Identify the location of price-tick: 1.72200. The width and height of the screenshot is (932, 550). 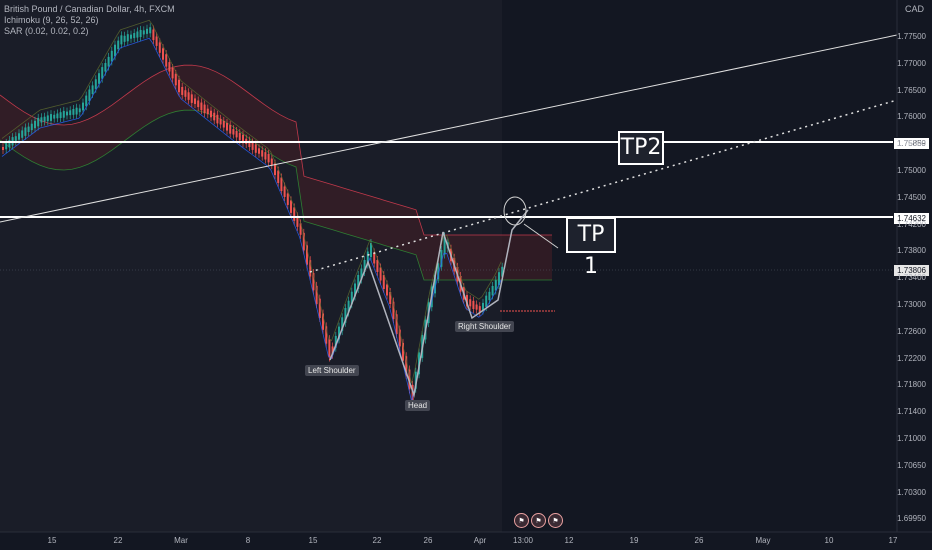
(911, 358).